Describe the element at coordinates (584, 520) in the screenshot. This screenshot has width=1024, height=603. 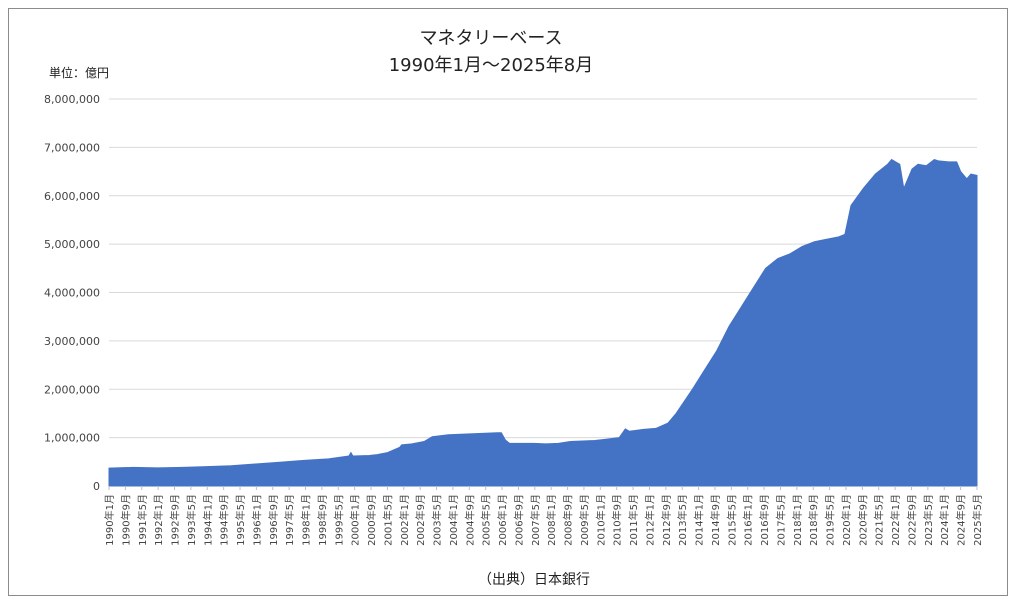
I see `x-tick-label: 2009年5月` at that location.